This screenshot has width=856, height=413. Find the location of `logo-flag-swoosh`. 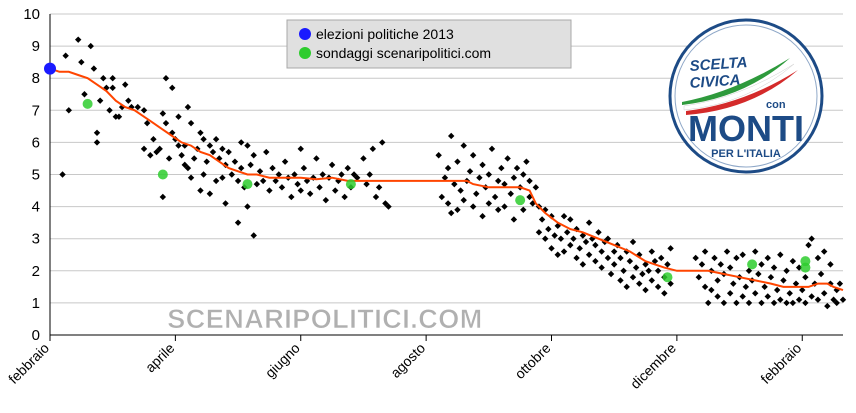

logo-flag-swoosh is located at coordinates (740, 86).